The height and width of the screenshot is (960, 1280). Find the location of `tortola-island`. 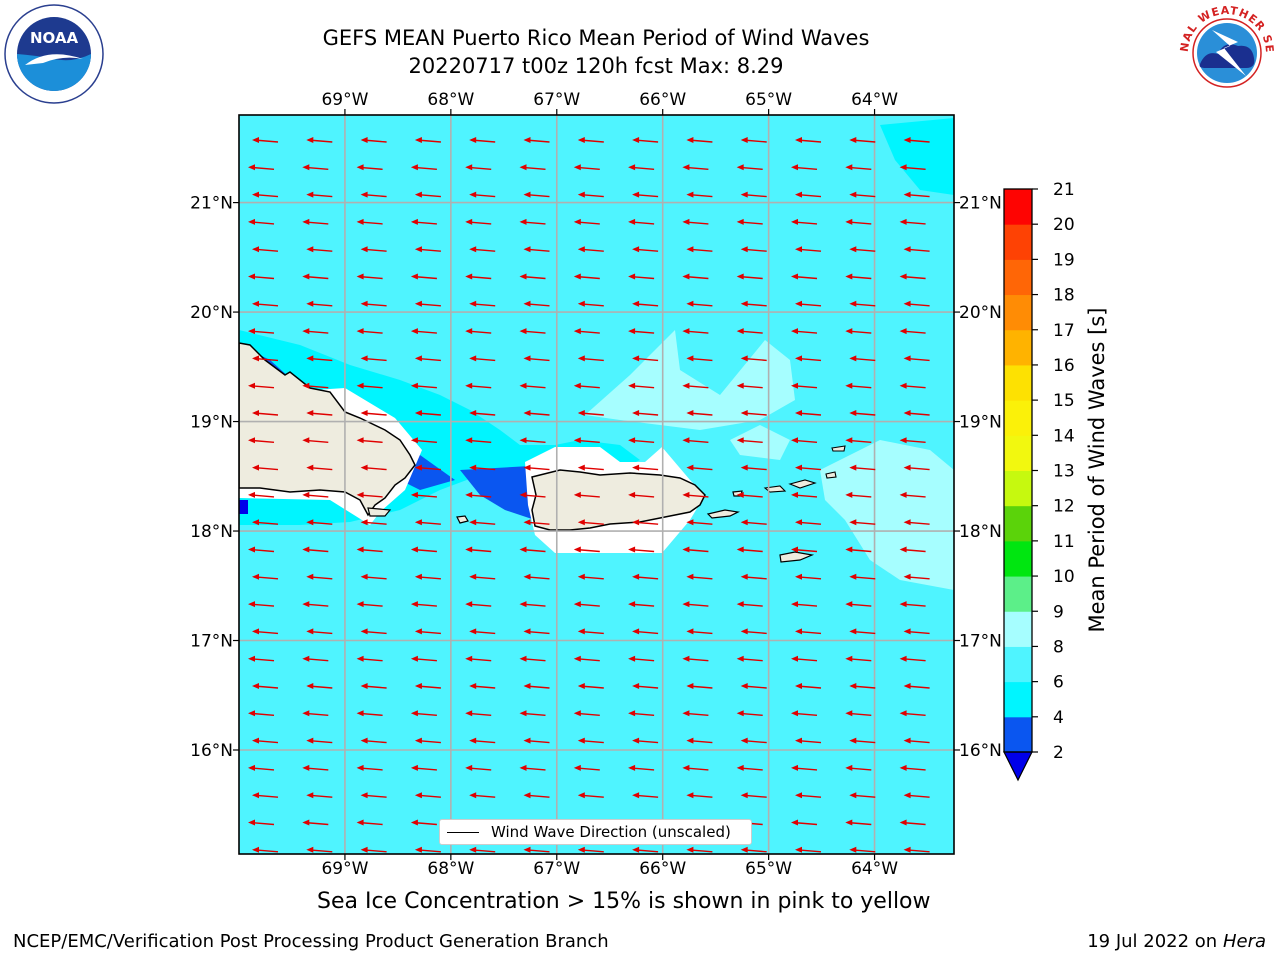

tortola-island is located at coordinates (802, 484).